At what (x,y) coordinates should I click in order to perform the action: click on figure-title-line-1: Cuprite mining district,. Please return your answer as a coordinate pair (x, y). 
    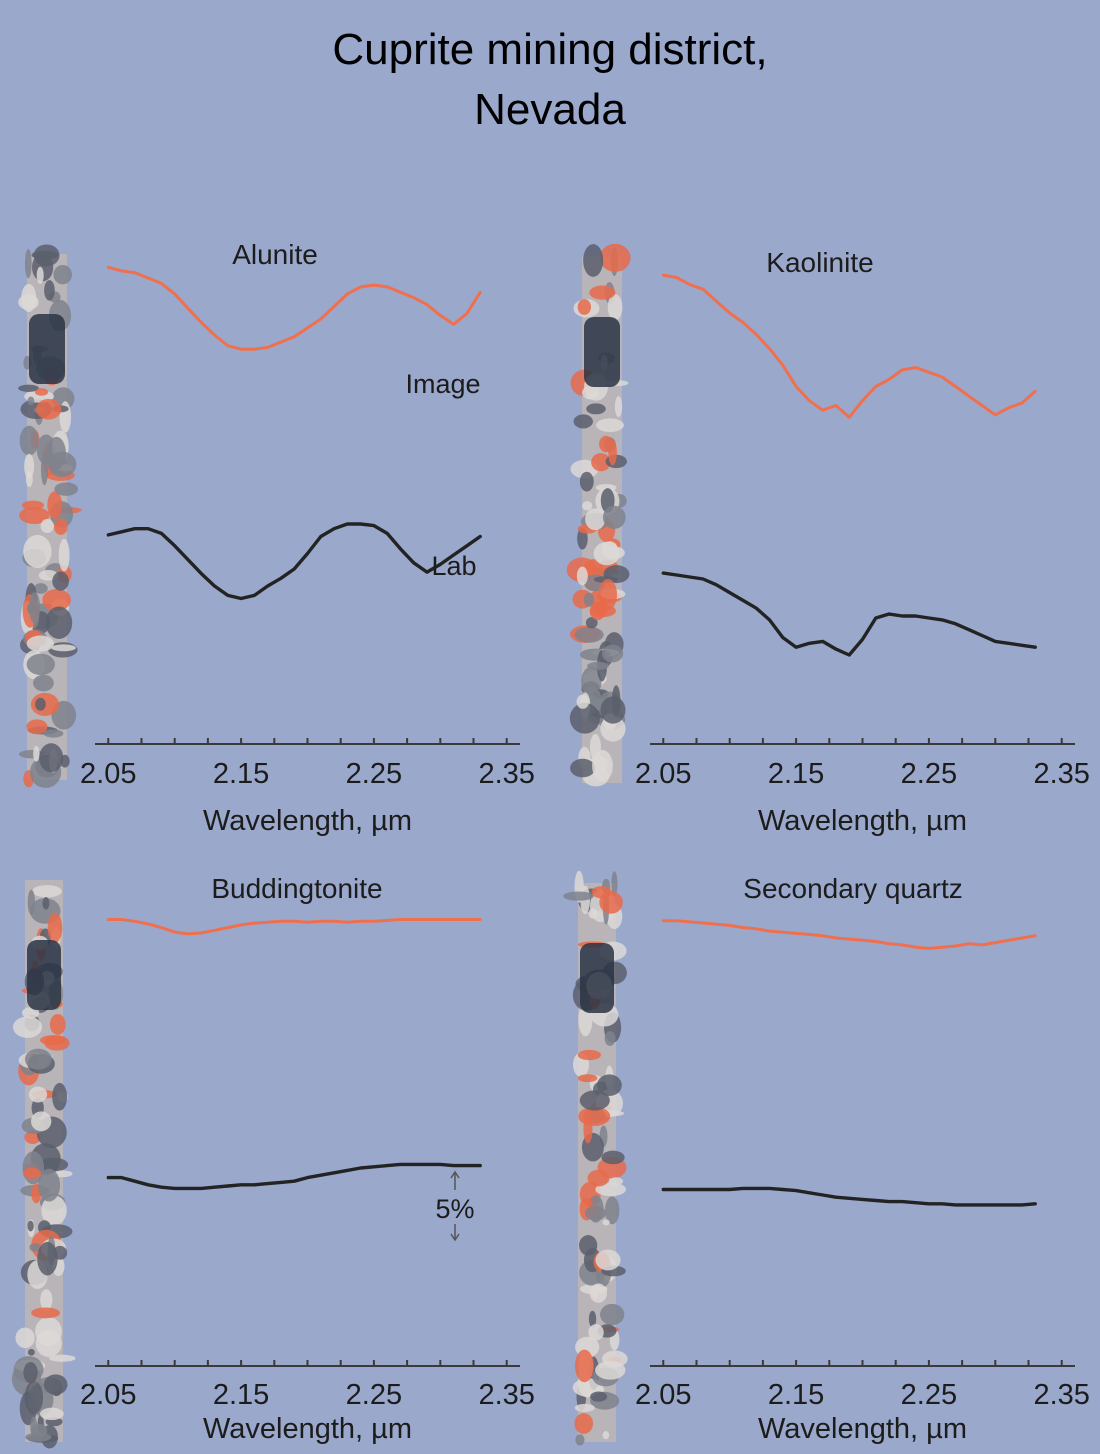
    Looking at the image, I should click on (549, 49).